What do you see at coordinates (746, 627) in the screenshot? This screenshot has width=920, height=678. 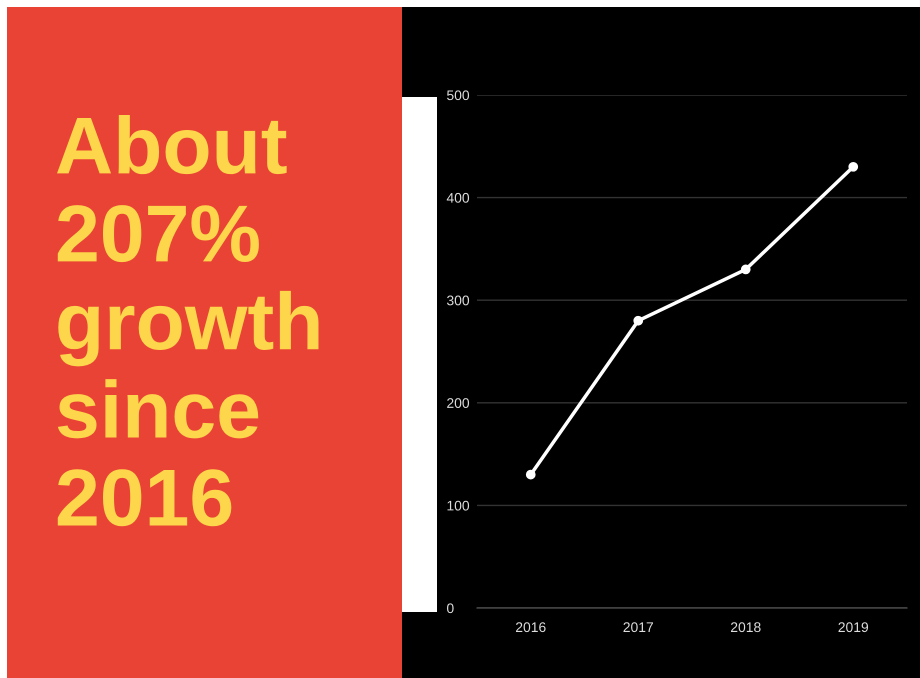 I see `x-tick-label: 2018` at bounding box center [746, 627].